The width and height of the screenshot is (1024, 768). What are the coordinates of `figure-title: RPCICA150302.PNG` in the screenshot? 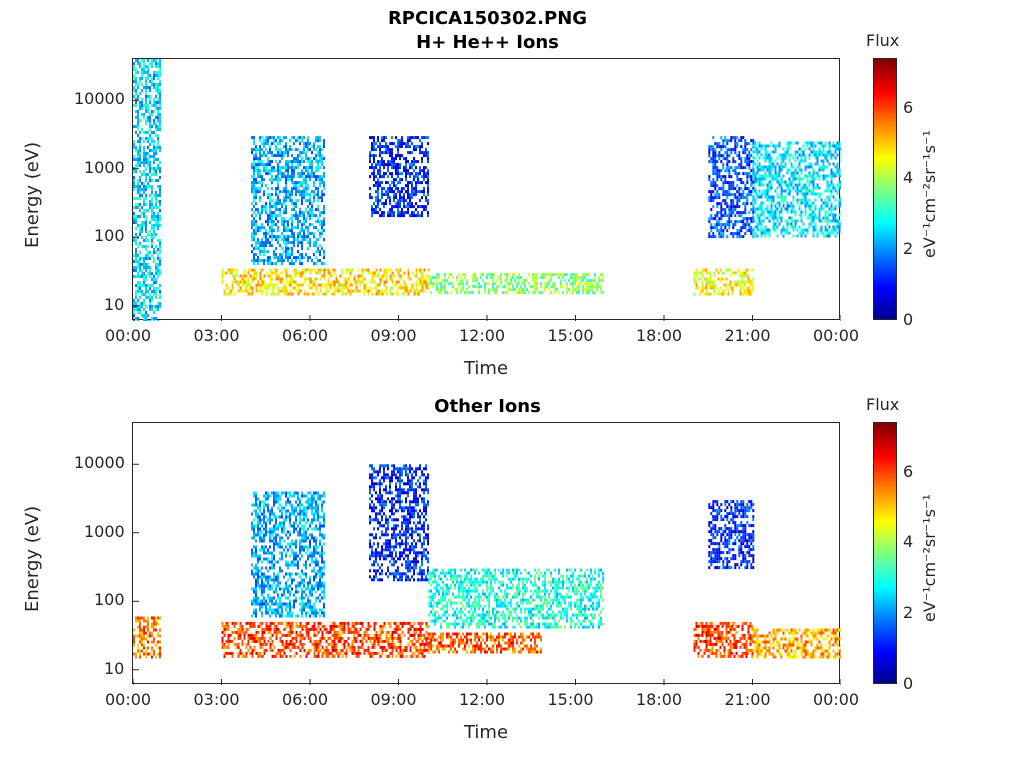 It's located at (487, 18).